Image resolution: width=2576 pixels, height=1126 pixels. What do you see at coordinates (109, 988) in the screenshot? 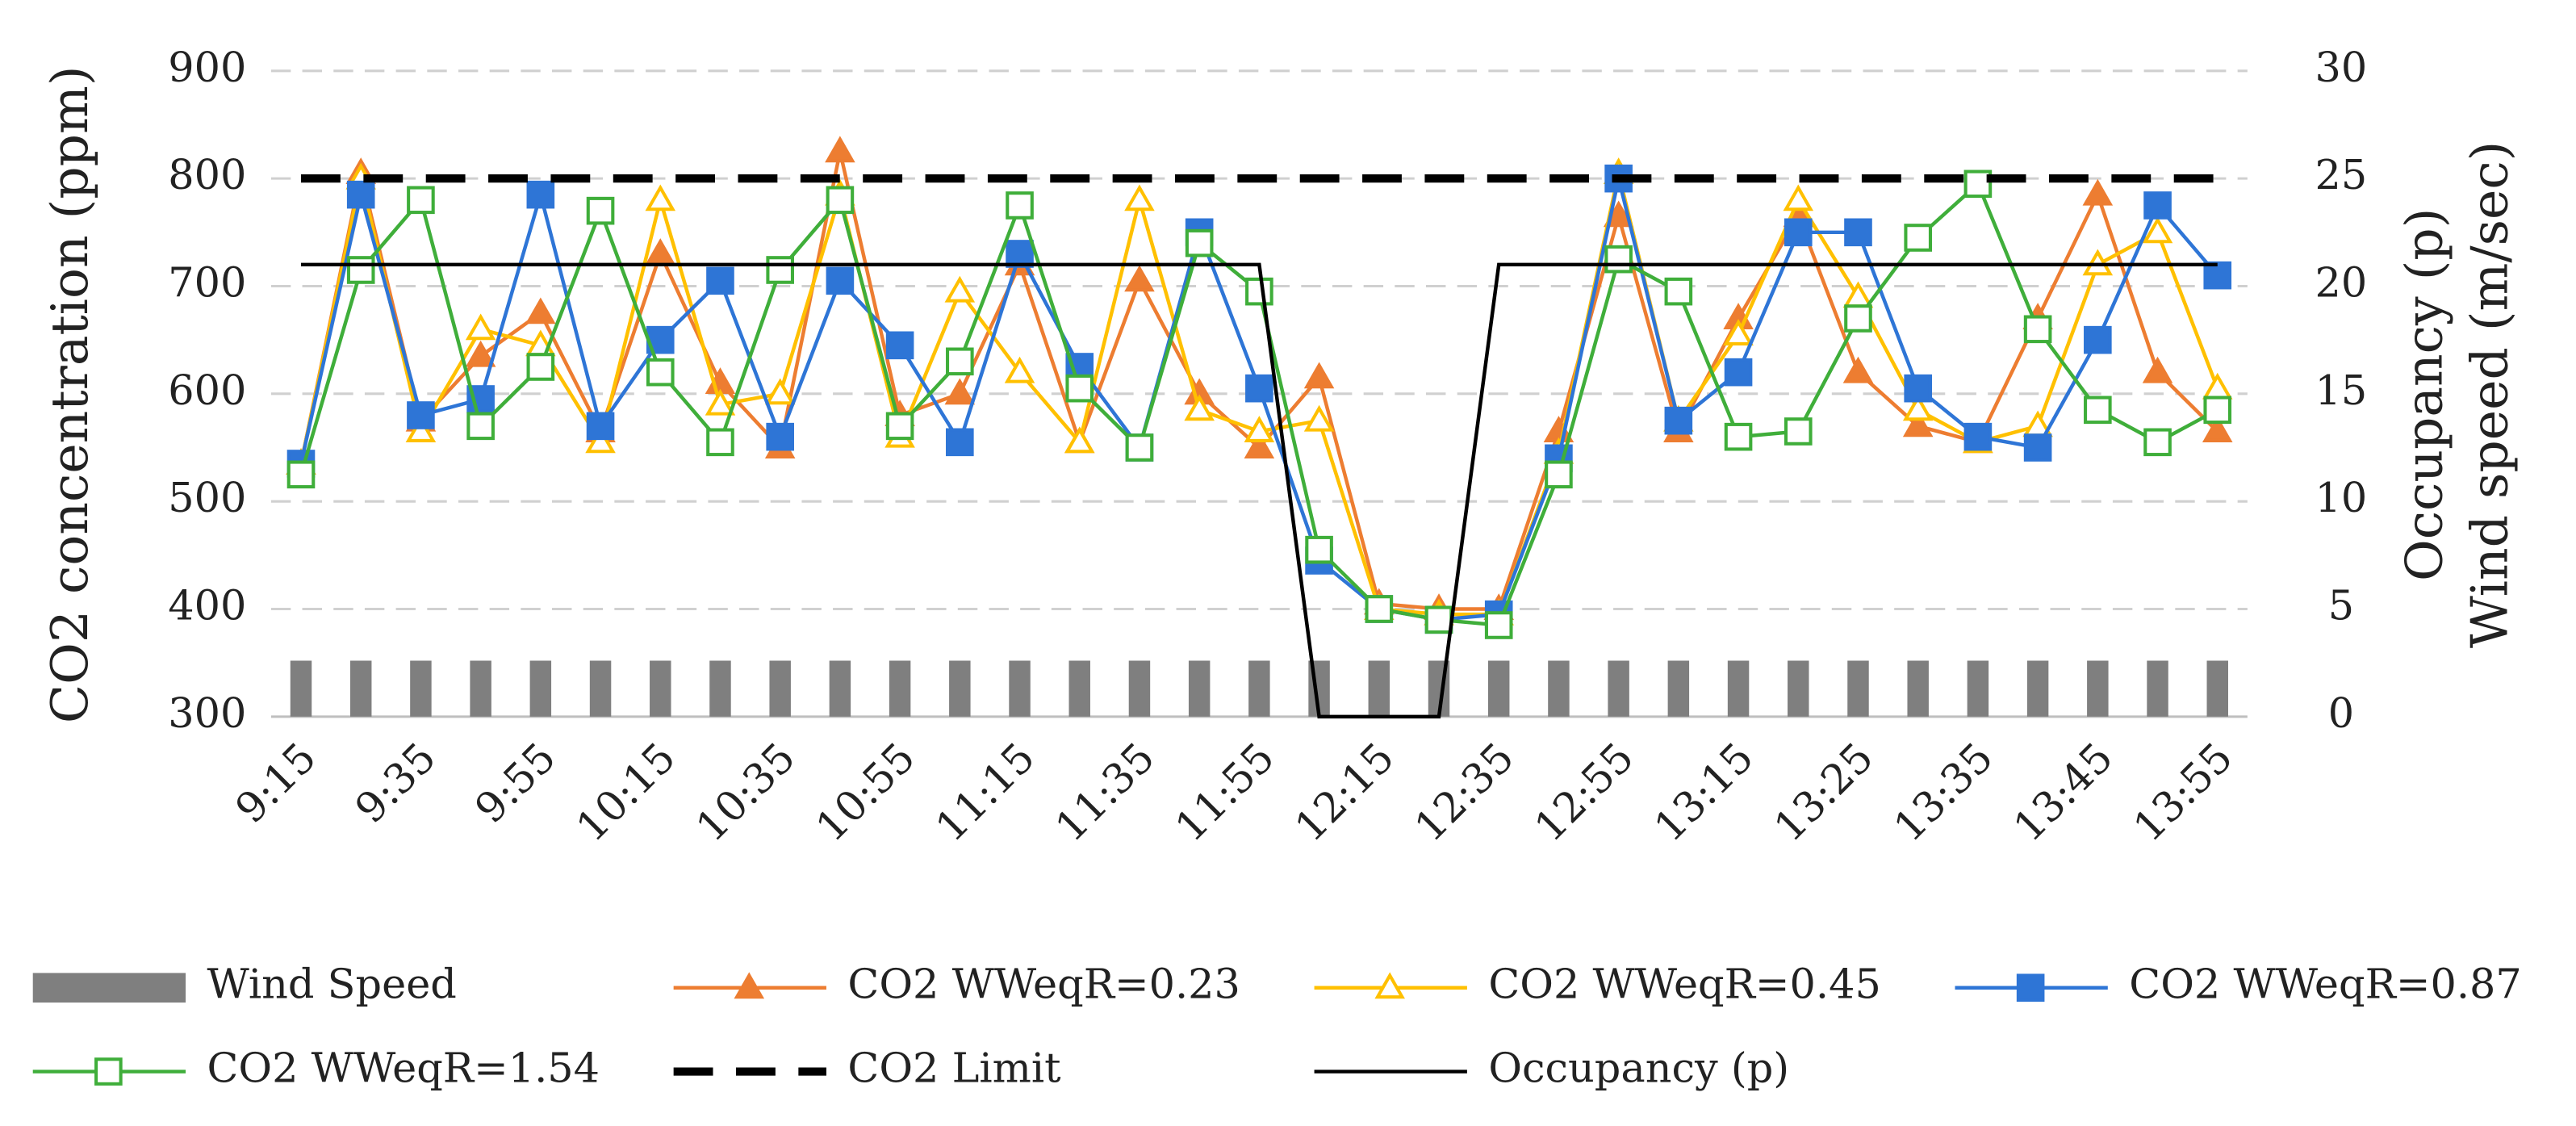
I see `legend-swatch` at bounding box center [109, 988].